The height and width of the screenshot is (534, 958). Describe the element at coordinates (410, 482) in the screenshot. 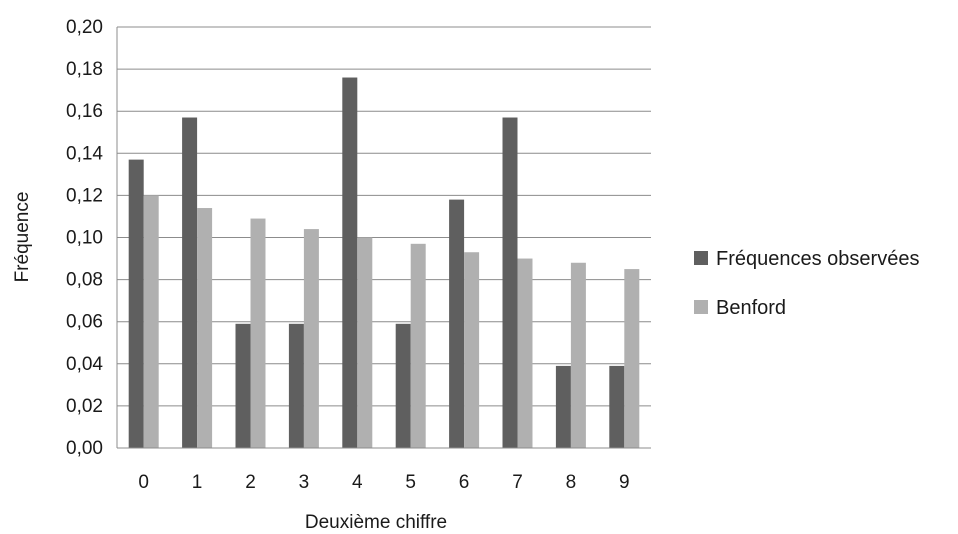

I see `x-tick-label: 5` at that location.